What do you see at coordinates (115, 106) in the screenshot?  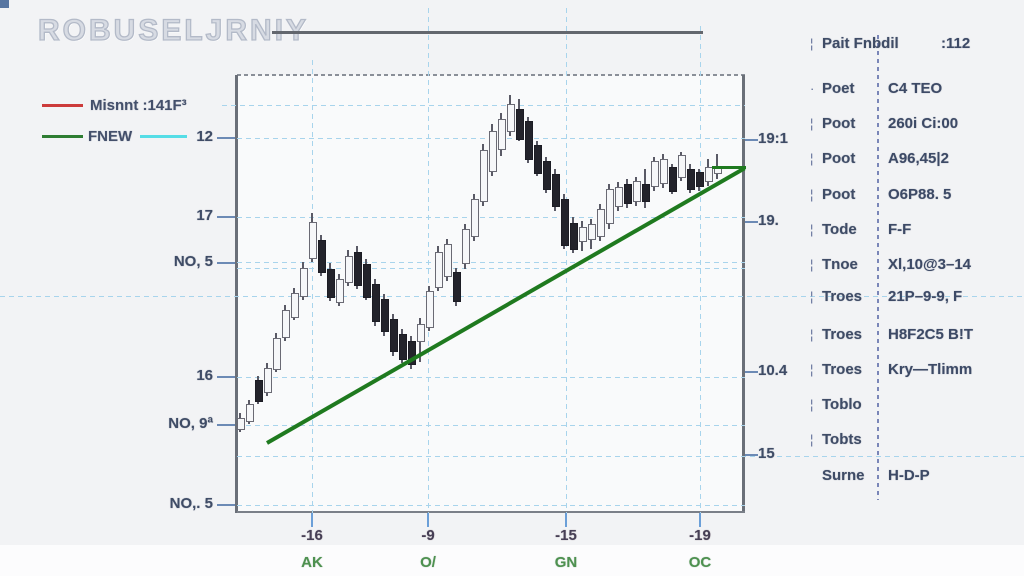 I see `legend-item: Misnnt :141F³` at bounding box center [115, 106].